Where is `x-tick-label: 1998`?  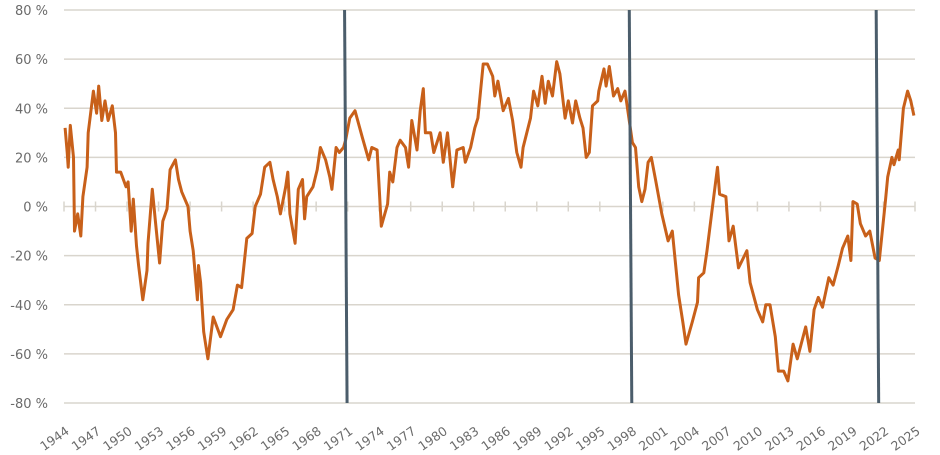 x-tick-label: 1998 is located at coordinates (621, 438).